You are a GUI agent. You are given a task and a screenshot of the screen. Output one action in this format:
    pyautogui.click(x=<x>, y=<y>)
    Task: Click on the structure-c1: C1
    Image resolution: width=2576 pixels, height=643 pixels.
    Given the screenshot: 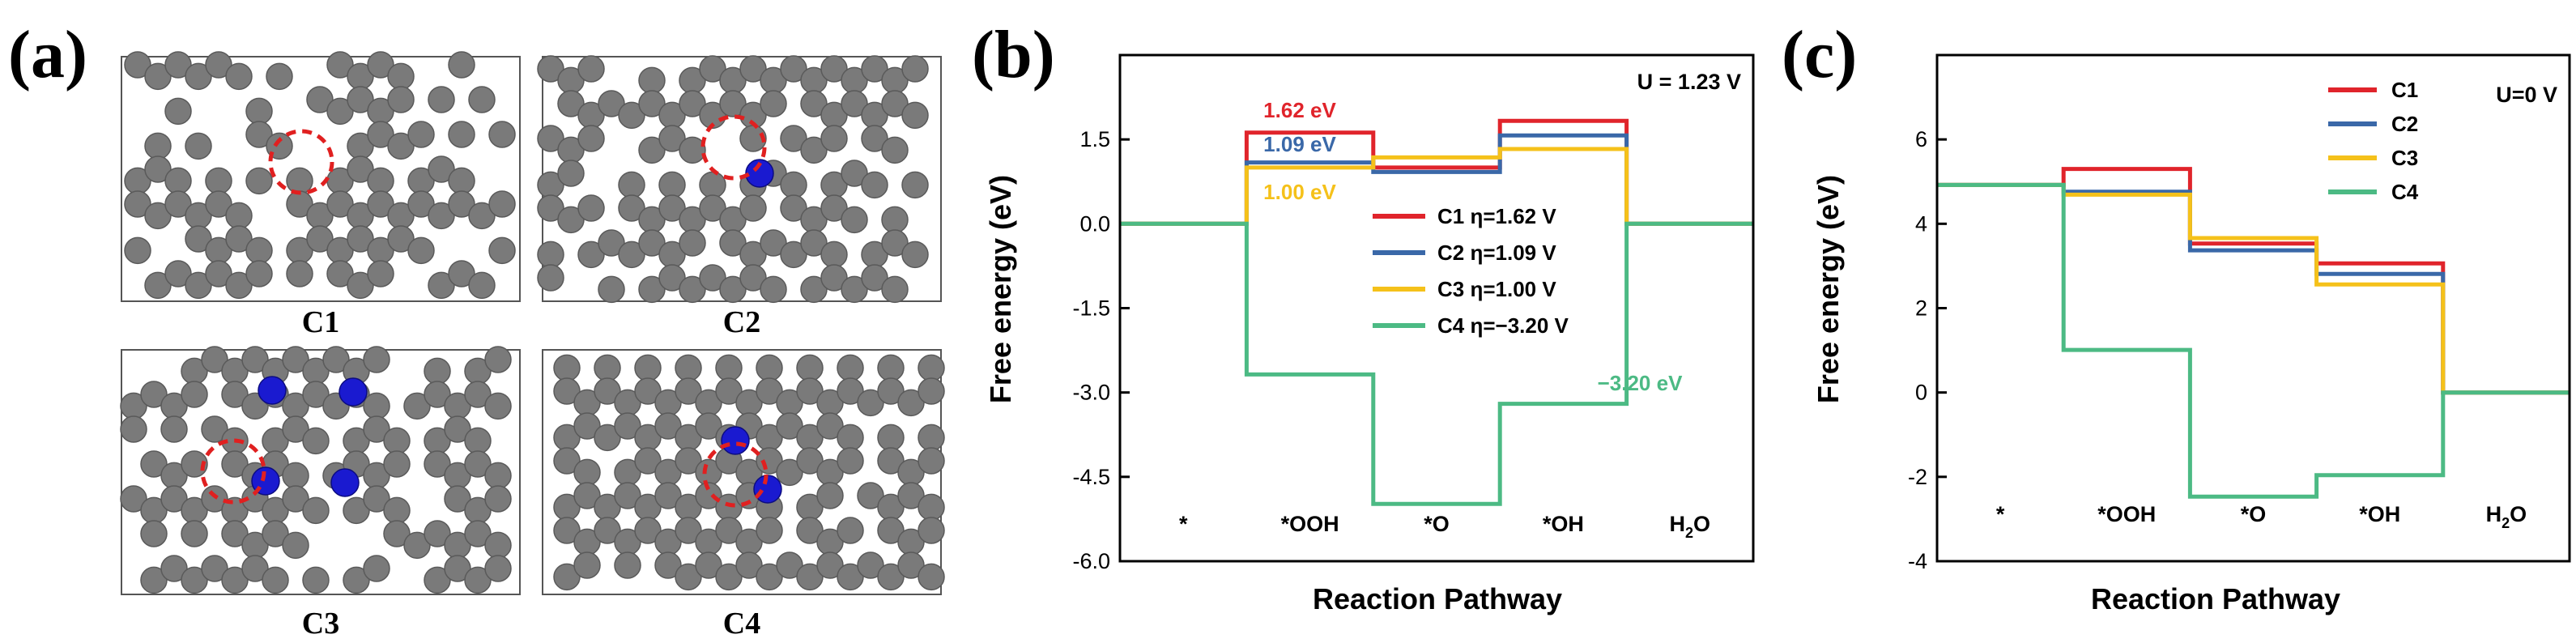 What is the action you would take?
    pyautogui.click(x=321, y=195)
    